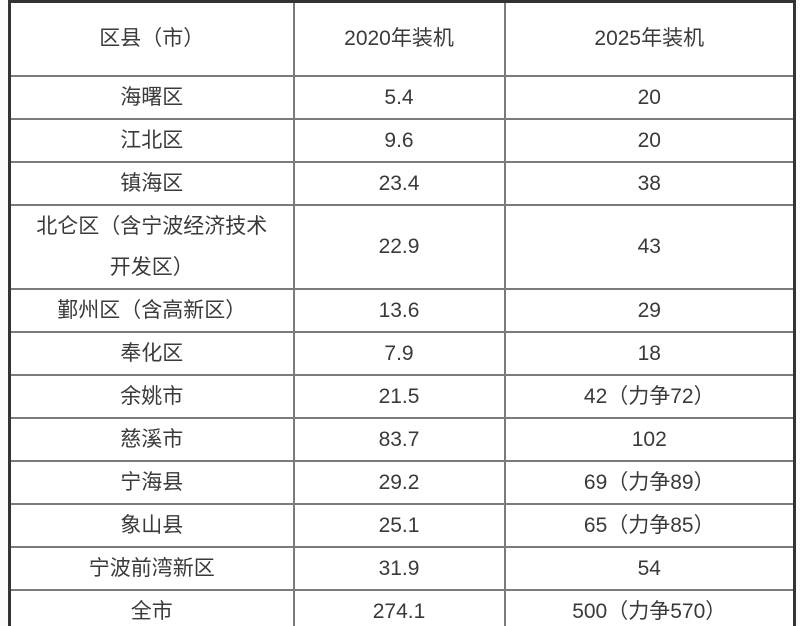  I want to click on district-cell: 象山县, so click(151, 525).